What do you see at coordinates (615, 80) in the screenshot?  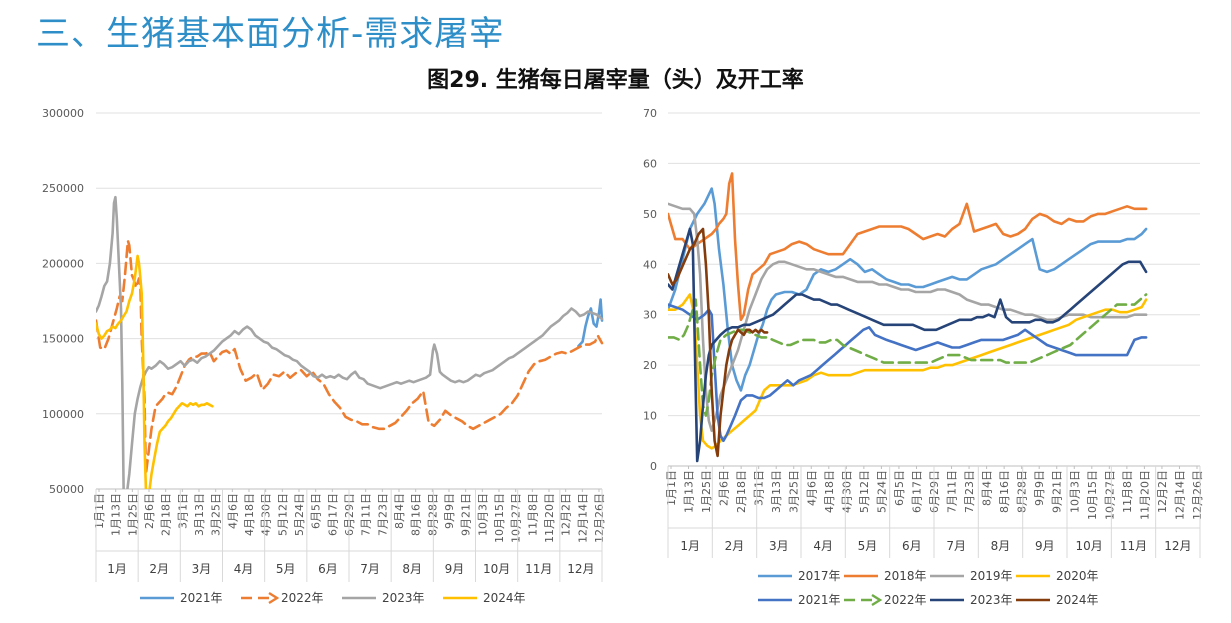 I see `figure-title: 图29. 生猪每日屠宰量（头）及开工率` at bounding box center [615, 80].